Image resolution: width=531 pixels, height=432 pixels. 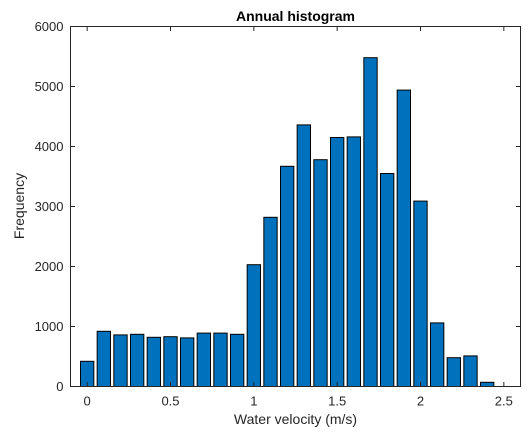 I want to click on y-axis-label: Frequency, so click(x=19, y=206).